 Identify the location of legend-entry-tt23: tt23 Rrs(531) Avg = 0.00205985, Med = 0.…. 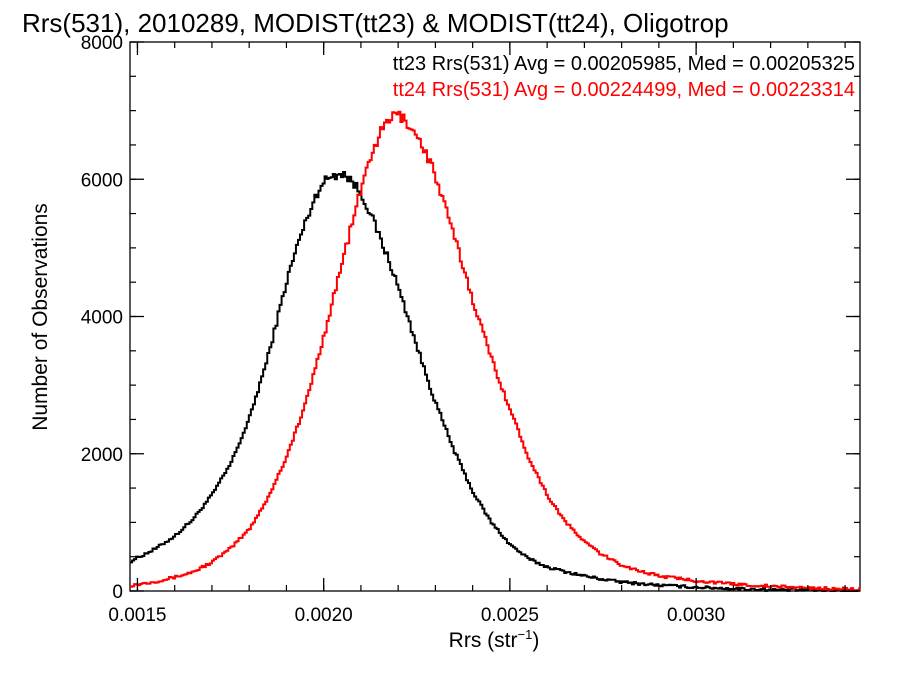
(624, 64).